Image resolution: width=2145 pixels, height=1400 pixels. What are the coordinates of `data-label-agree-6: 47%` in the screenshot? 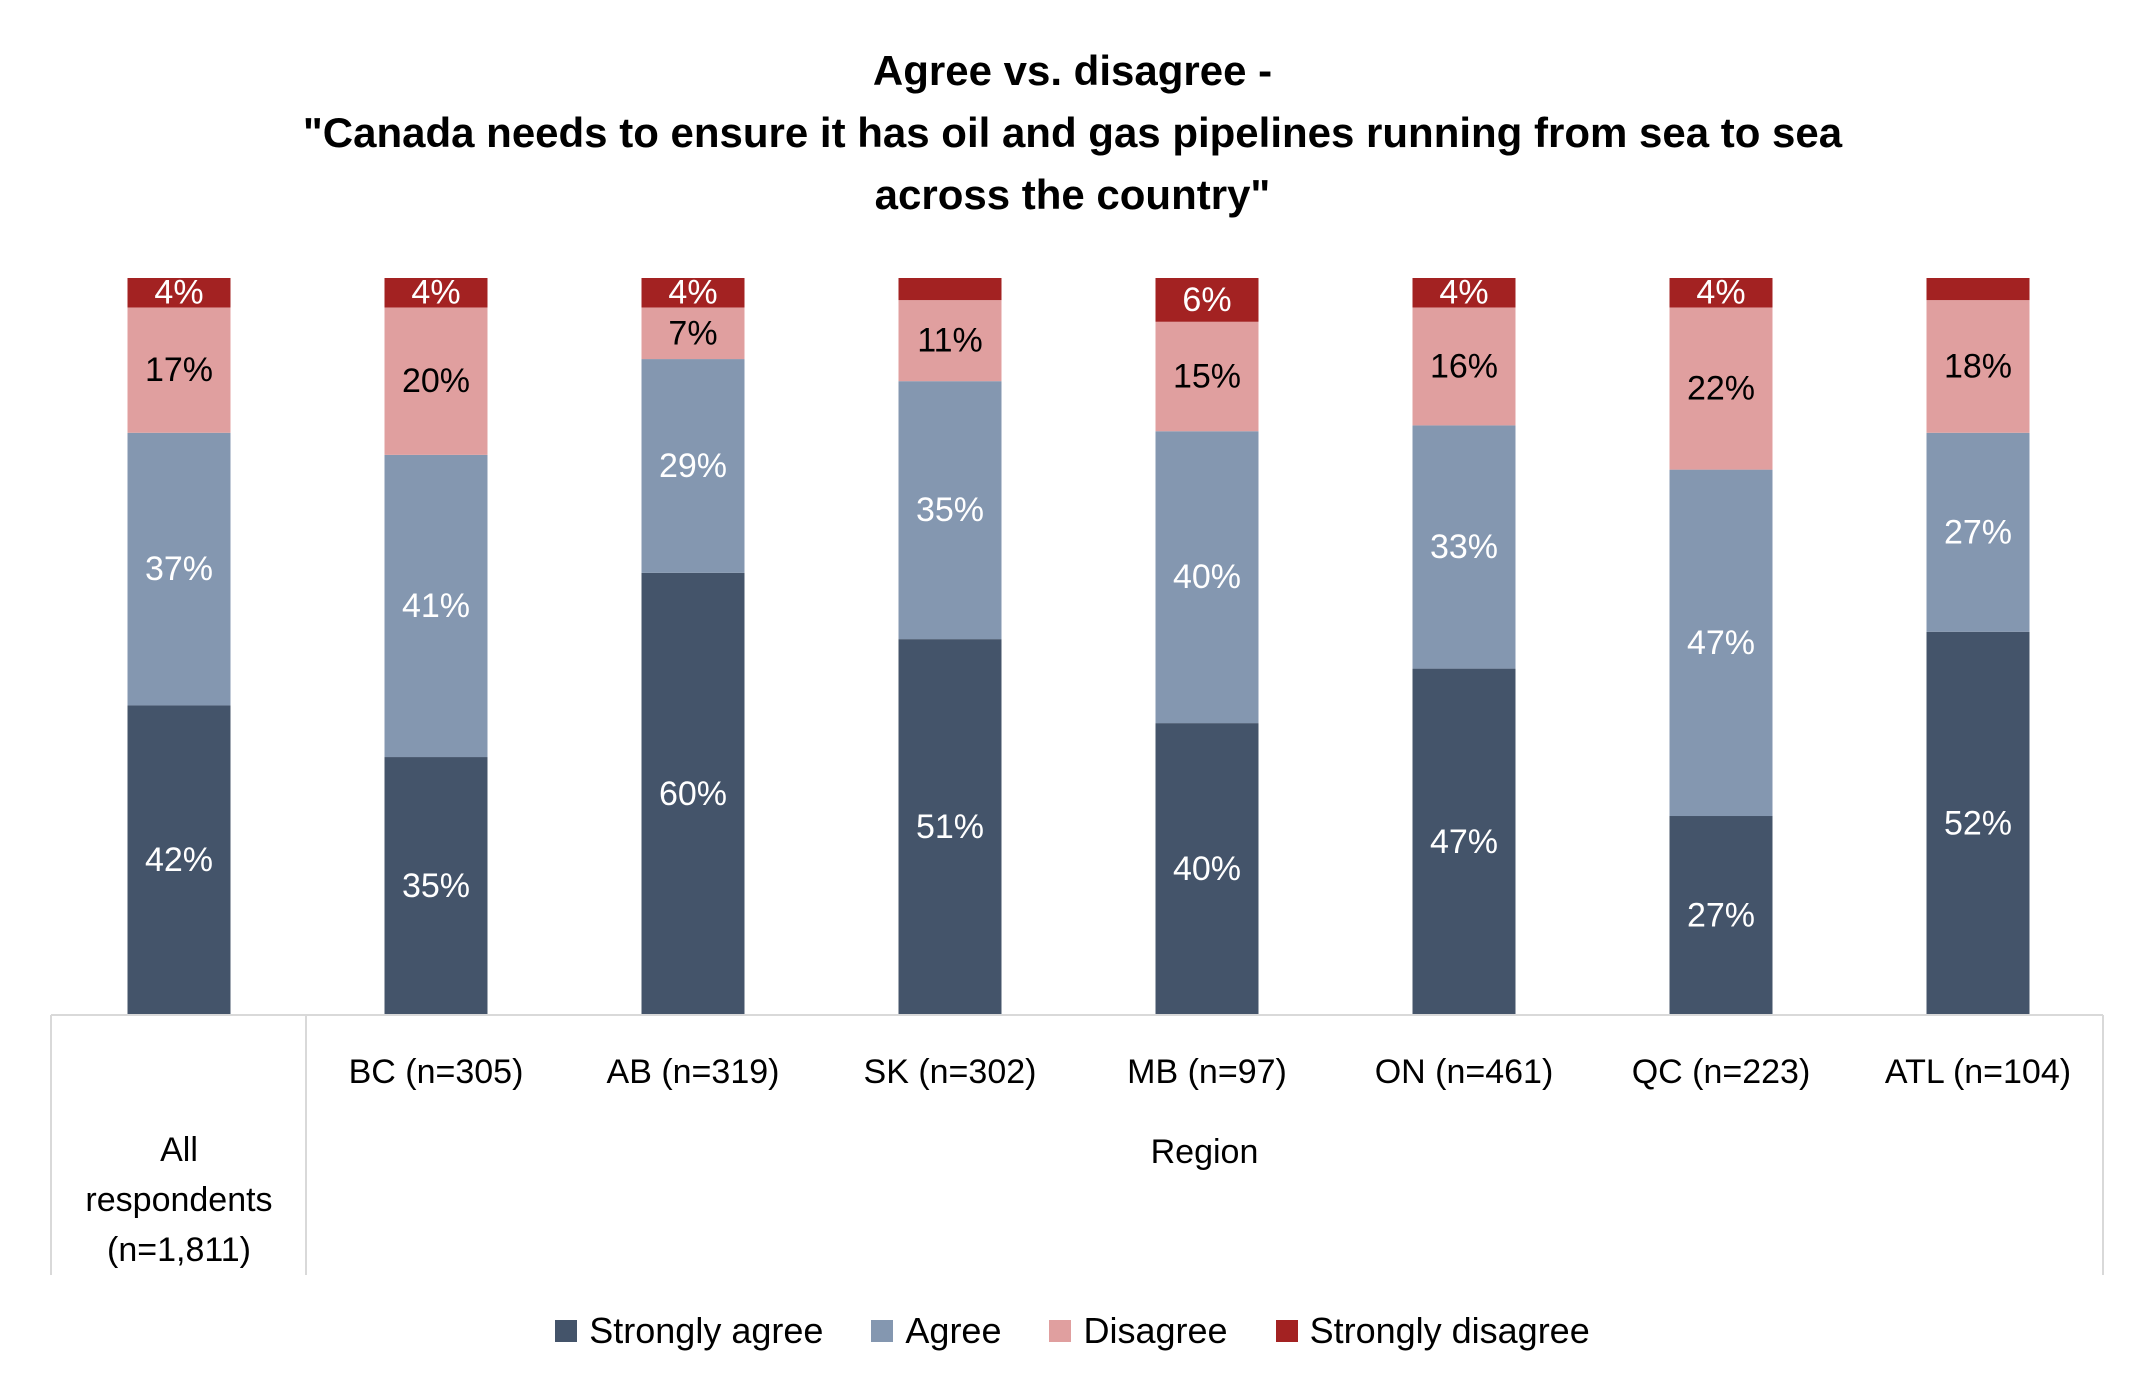 It's located at (1721, 643).